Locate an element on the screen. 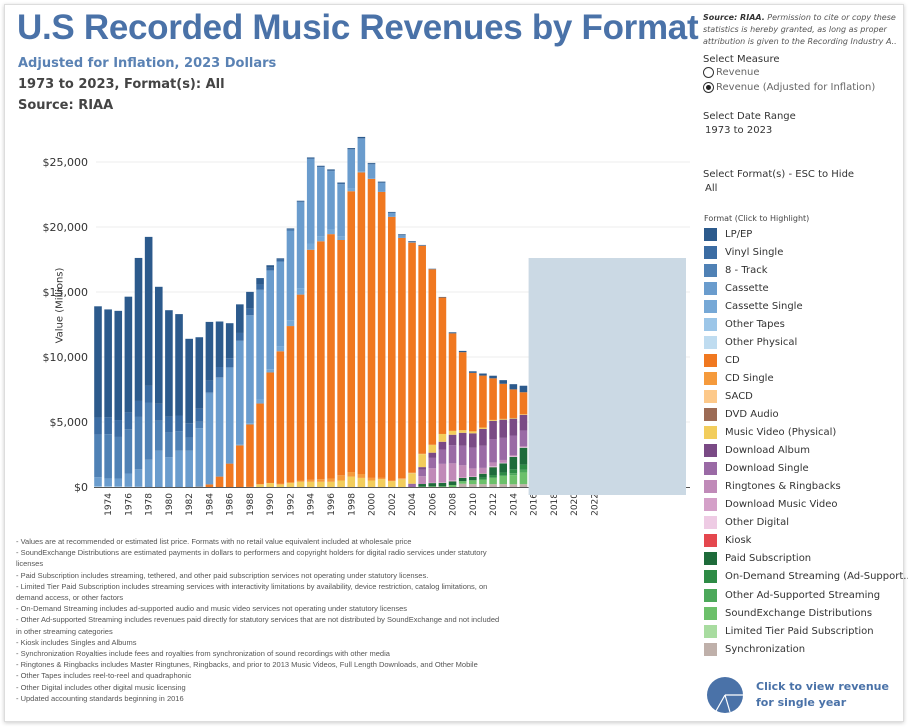 This screenshot has height=728, width=908. legend-item: Cassette Single is located at coordinates (753, 306).